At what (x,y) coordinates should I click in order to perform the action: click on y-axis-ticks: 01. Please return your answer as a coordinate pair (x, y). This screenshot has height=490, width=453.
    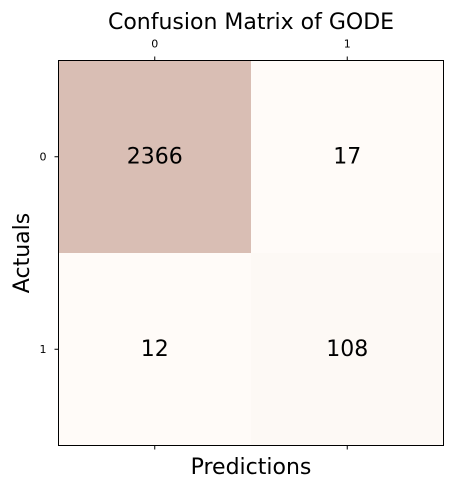
    Looking at the image, I should click on (49, 253).